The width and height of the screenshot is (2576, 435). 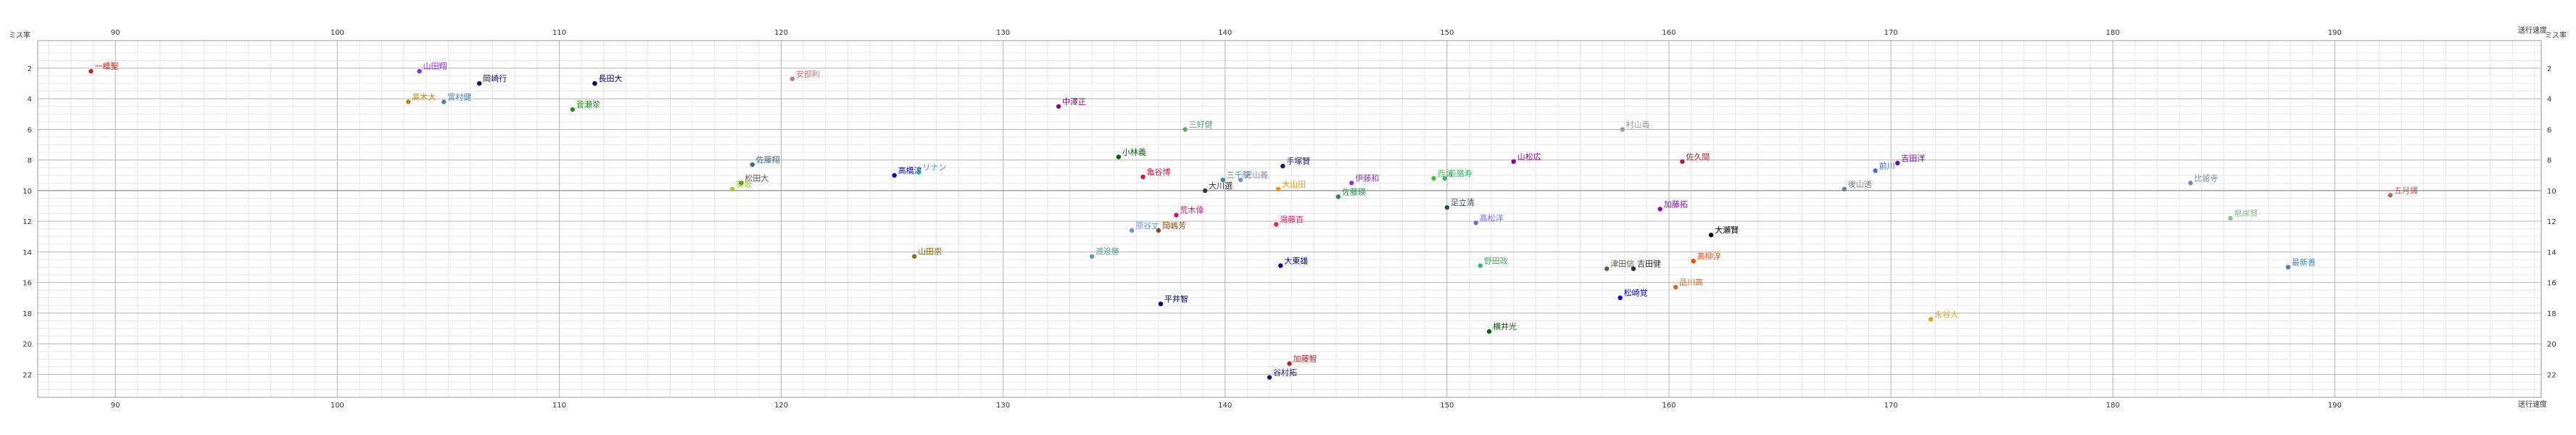 What do you see at coordinates (1691, 282) in the screenshot?
I see `data-point-label: 品川高` at bounding box center [1691, 282].